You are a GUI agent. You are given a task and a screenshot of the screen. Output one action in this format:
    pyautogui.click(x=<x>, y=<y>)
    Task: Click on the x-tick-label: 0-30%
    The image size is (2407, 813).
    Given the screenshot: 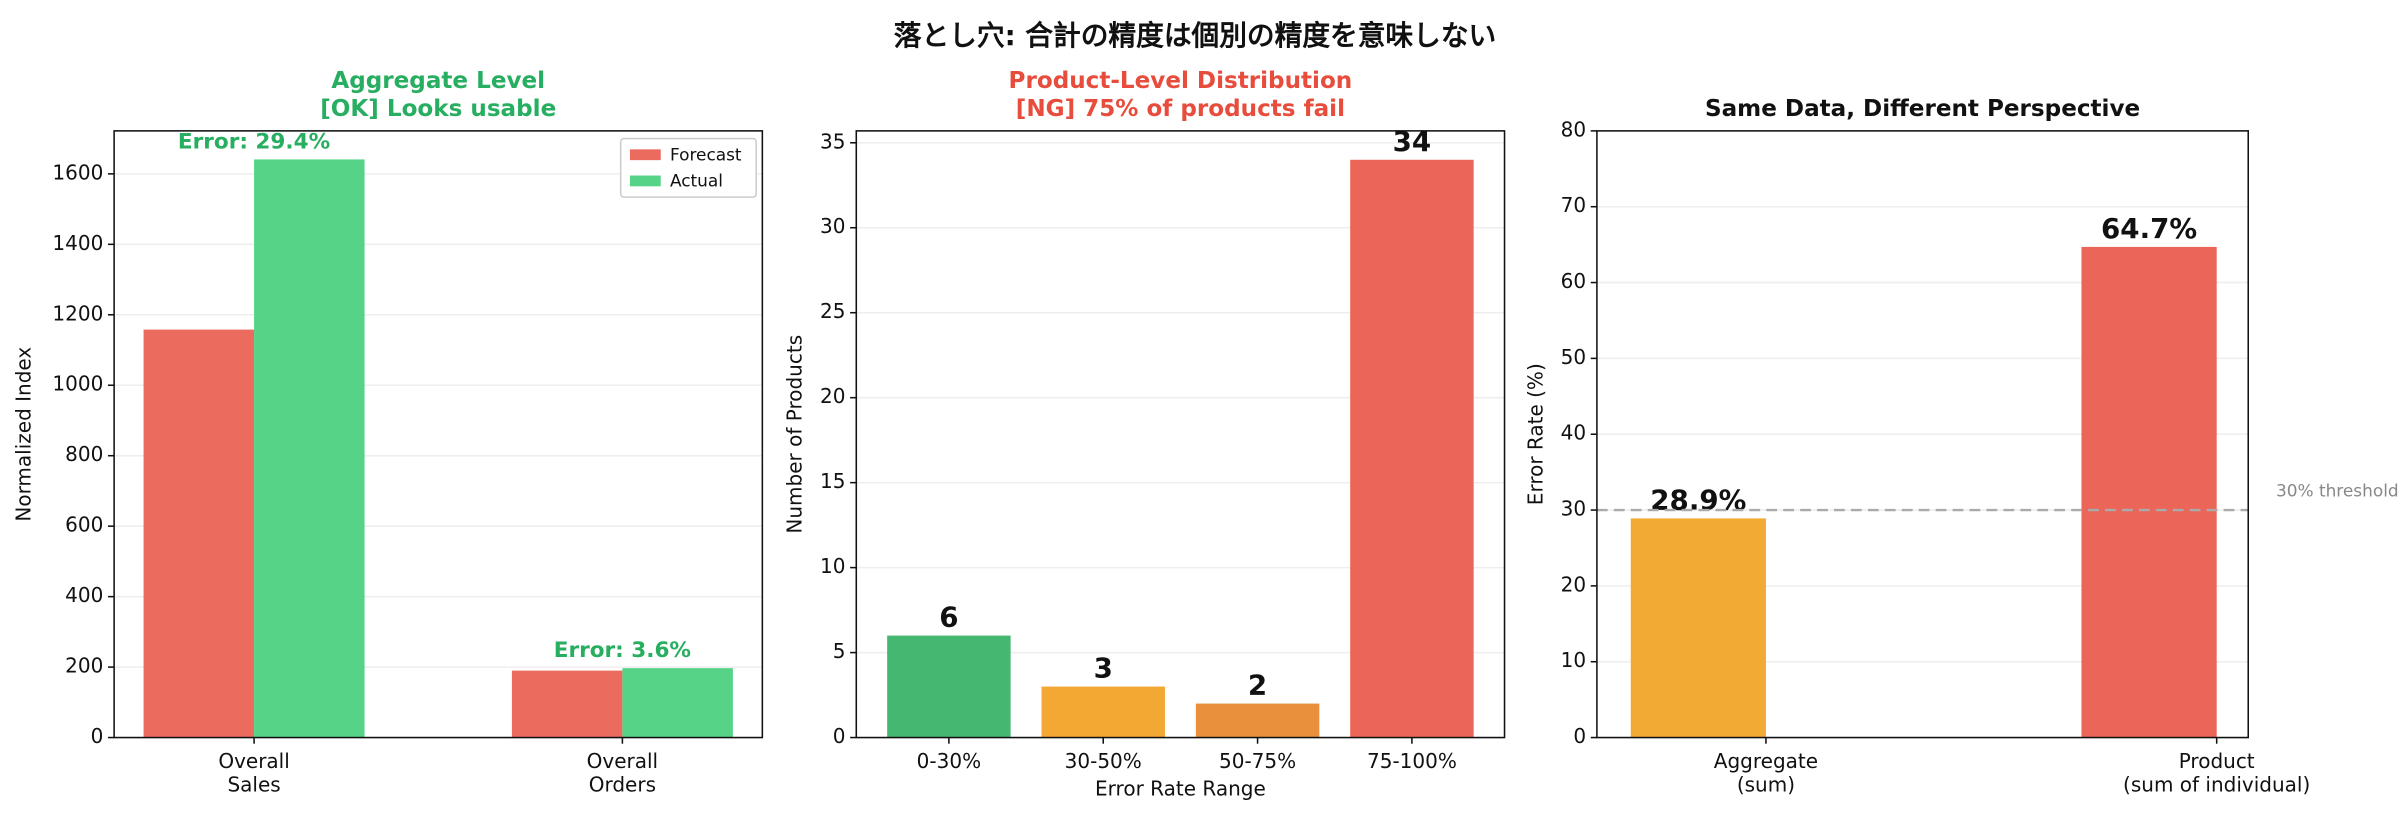 What is the action you would take?
    pyautogui.click(x=949, y=761)
    